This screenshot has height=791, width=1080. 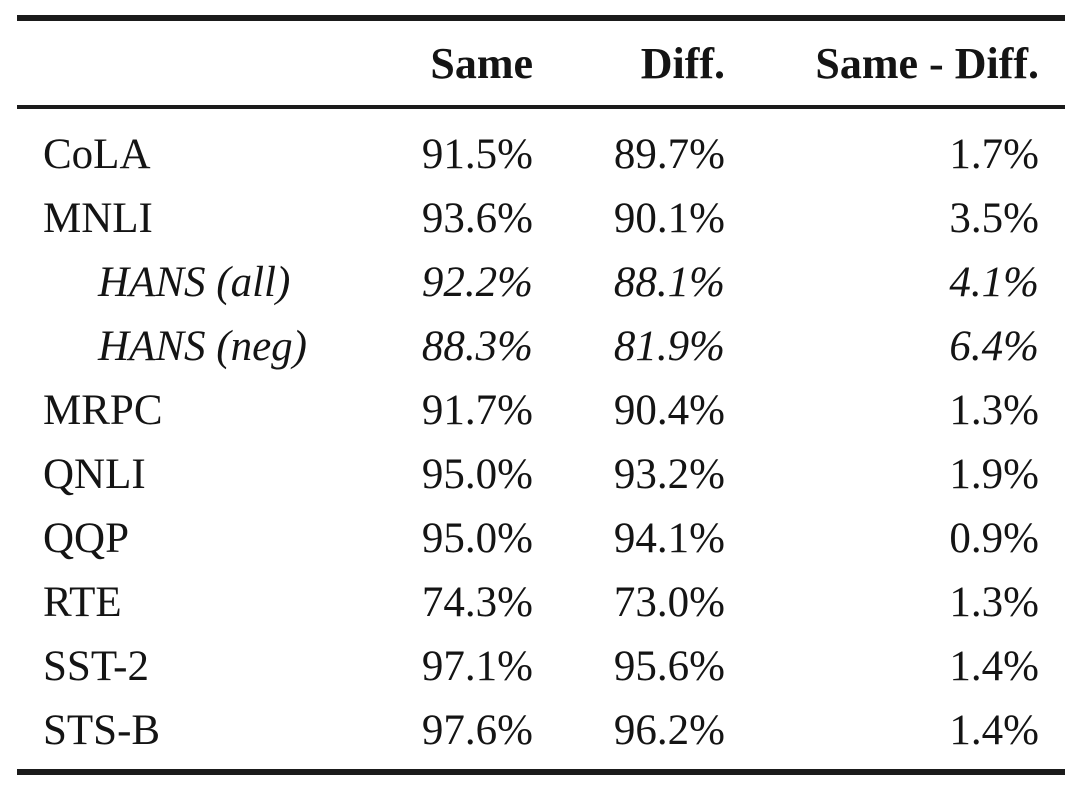 I want to click on delta-value: 1.7%, so click(x=994, y=154).